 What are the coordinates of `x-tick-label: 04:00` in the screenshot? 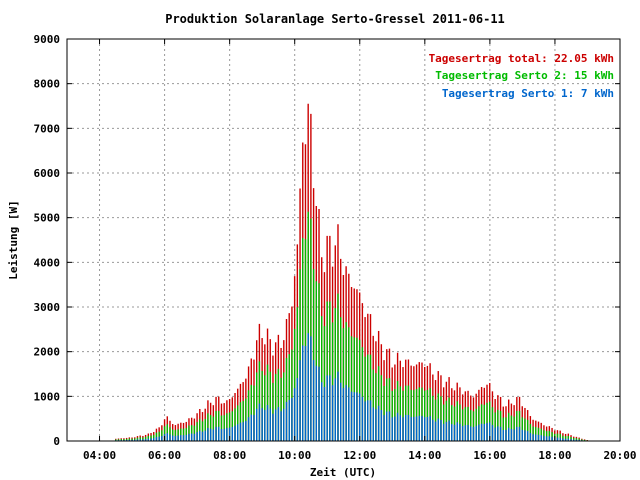 It's located at (99, 455).